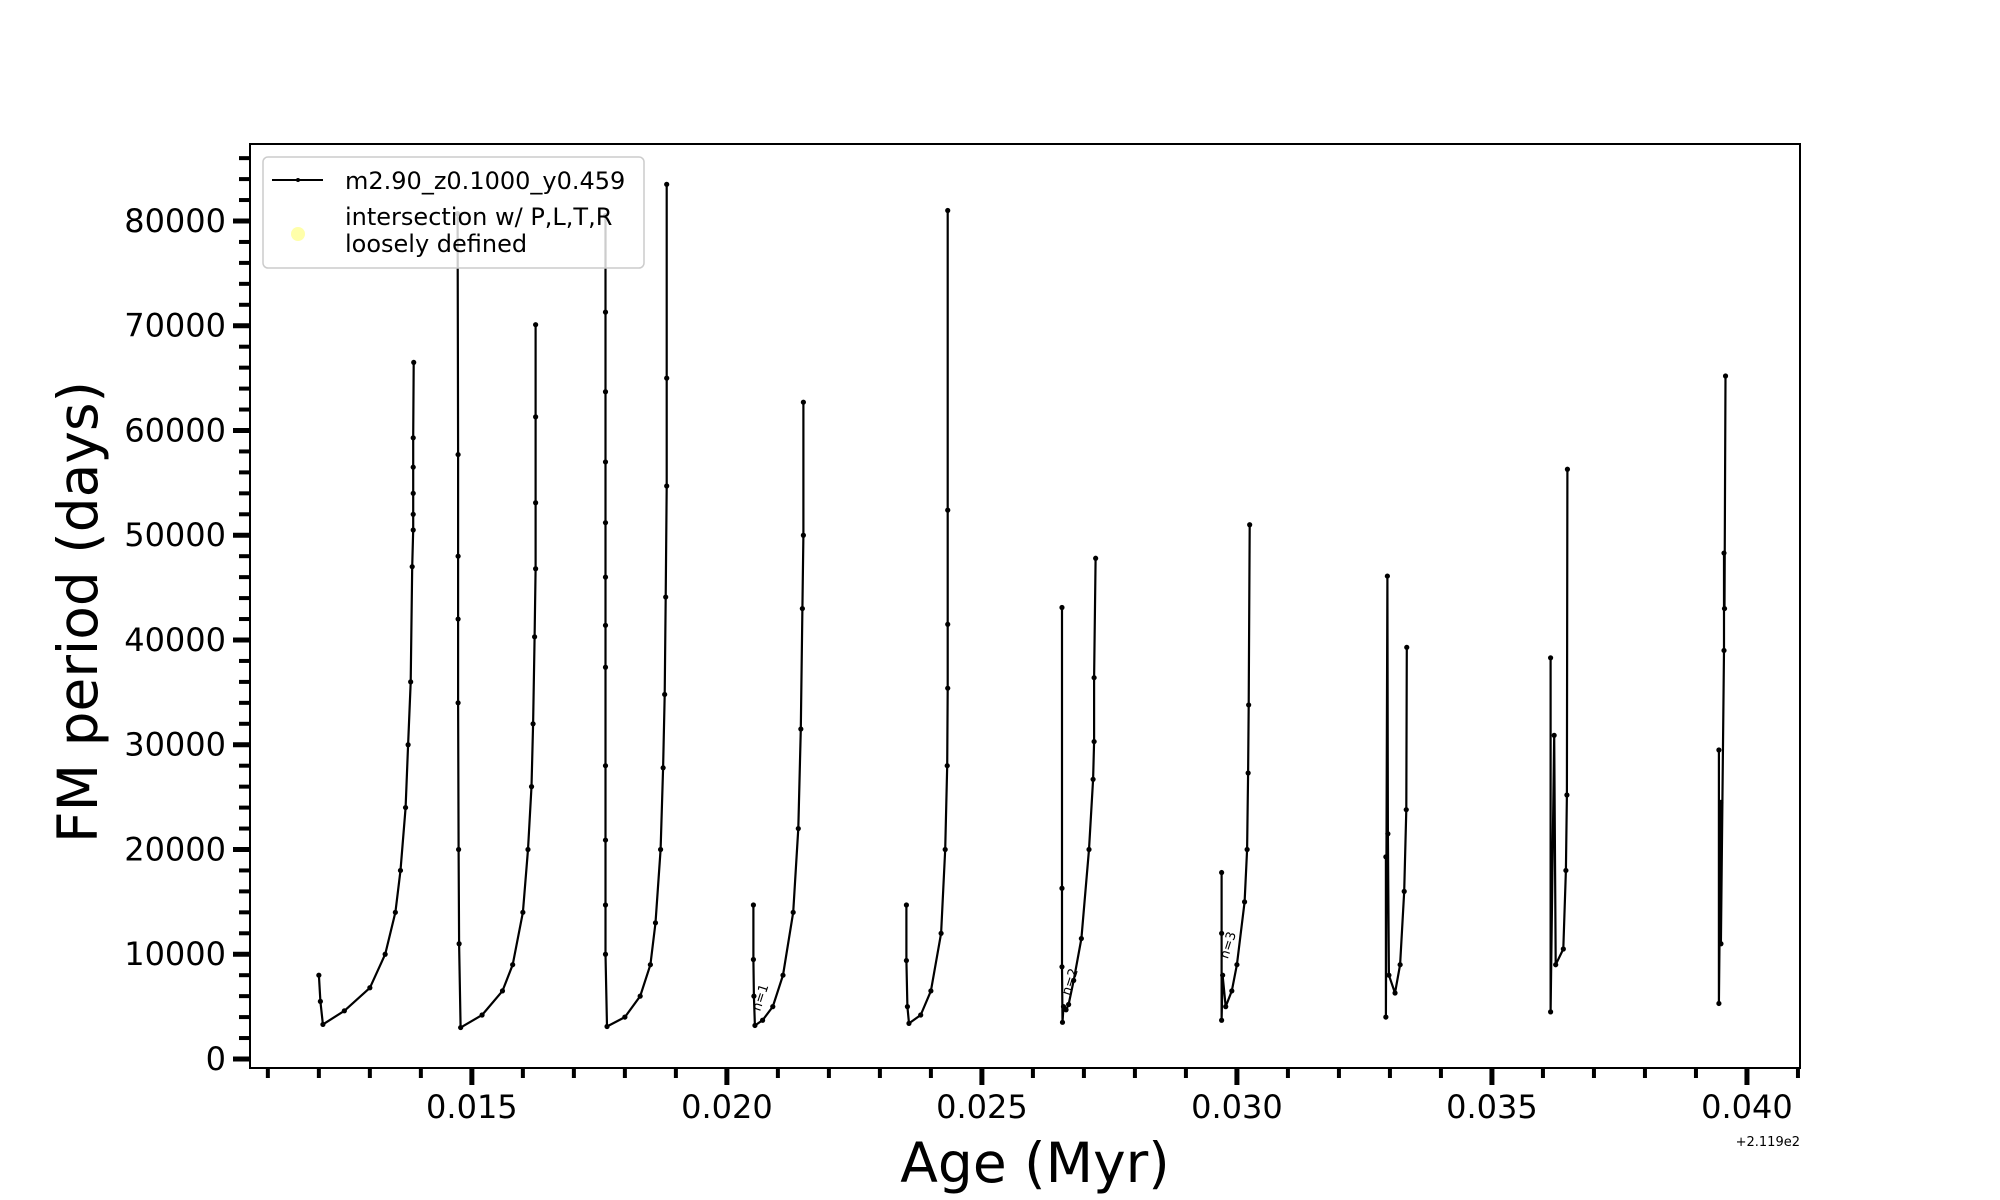  I want to click on y-tick-label: 40000, so click(175, 640).